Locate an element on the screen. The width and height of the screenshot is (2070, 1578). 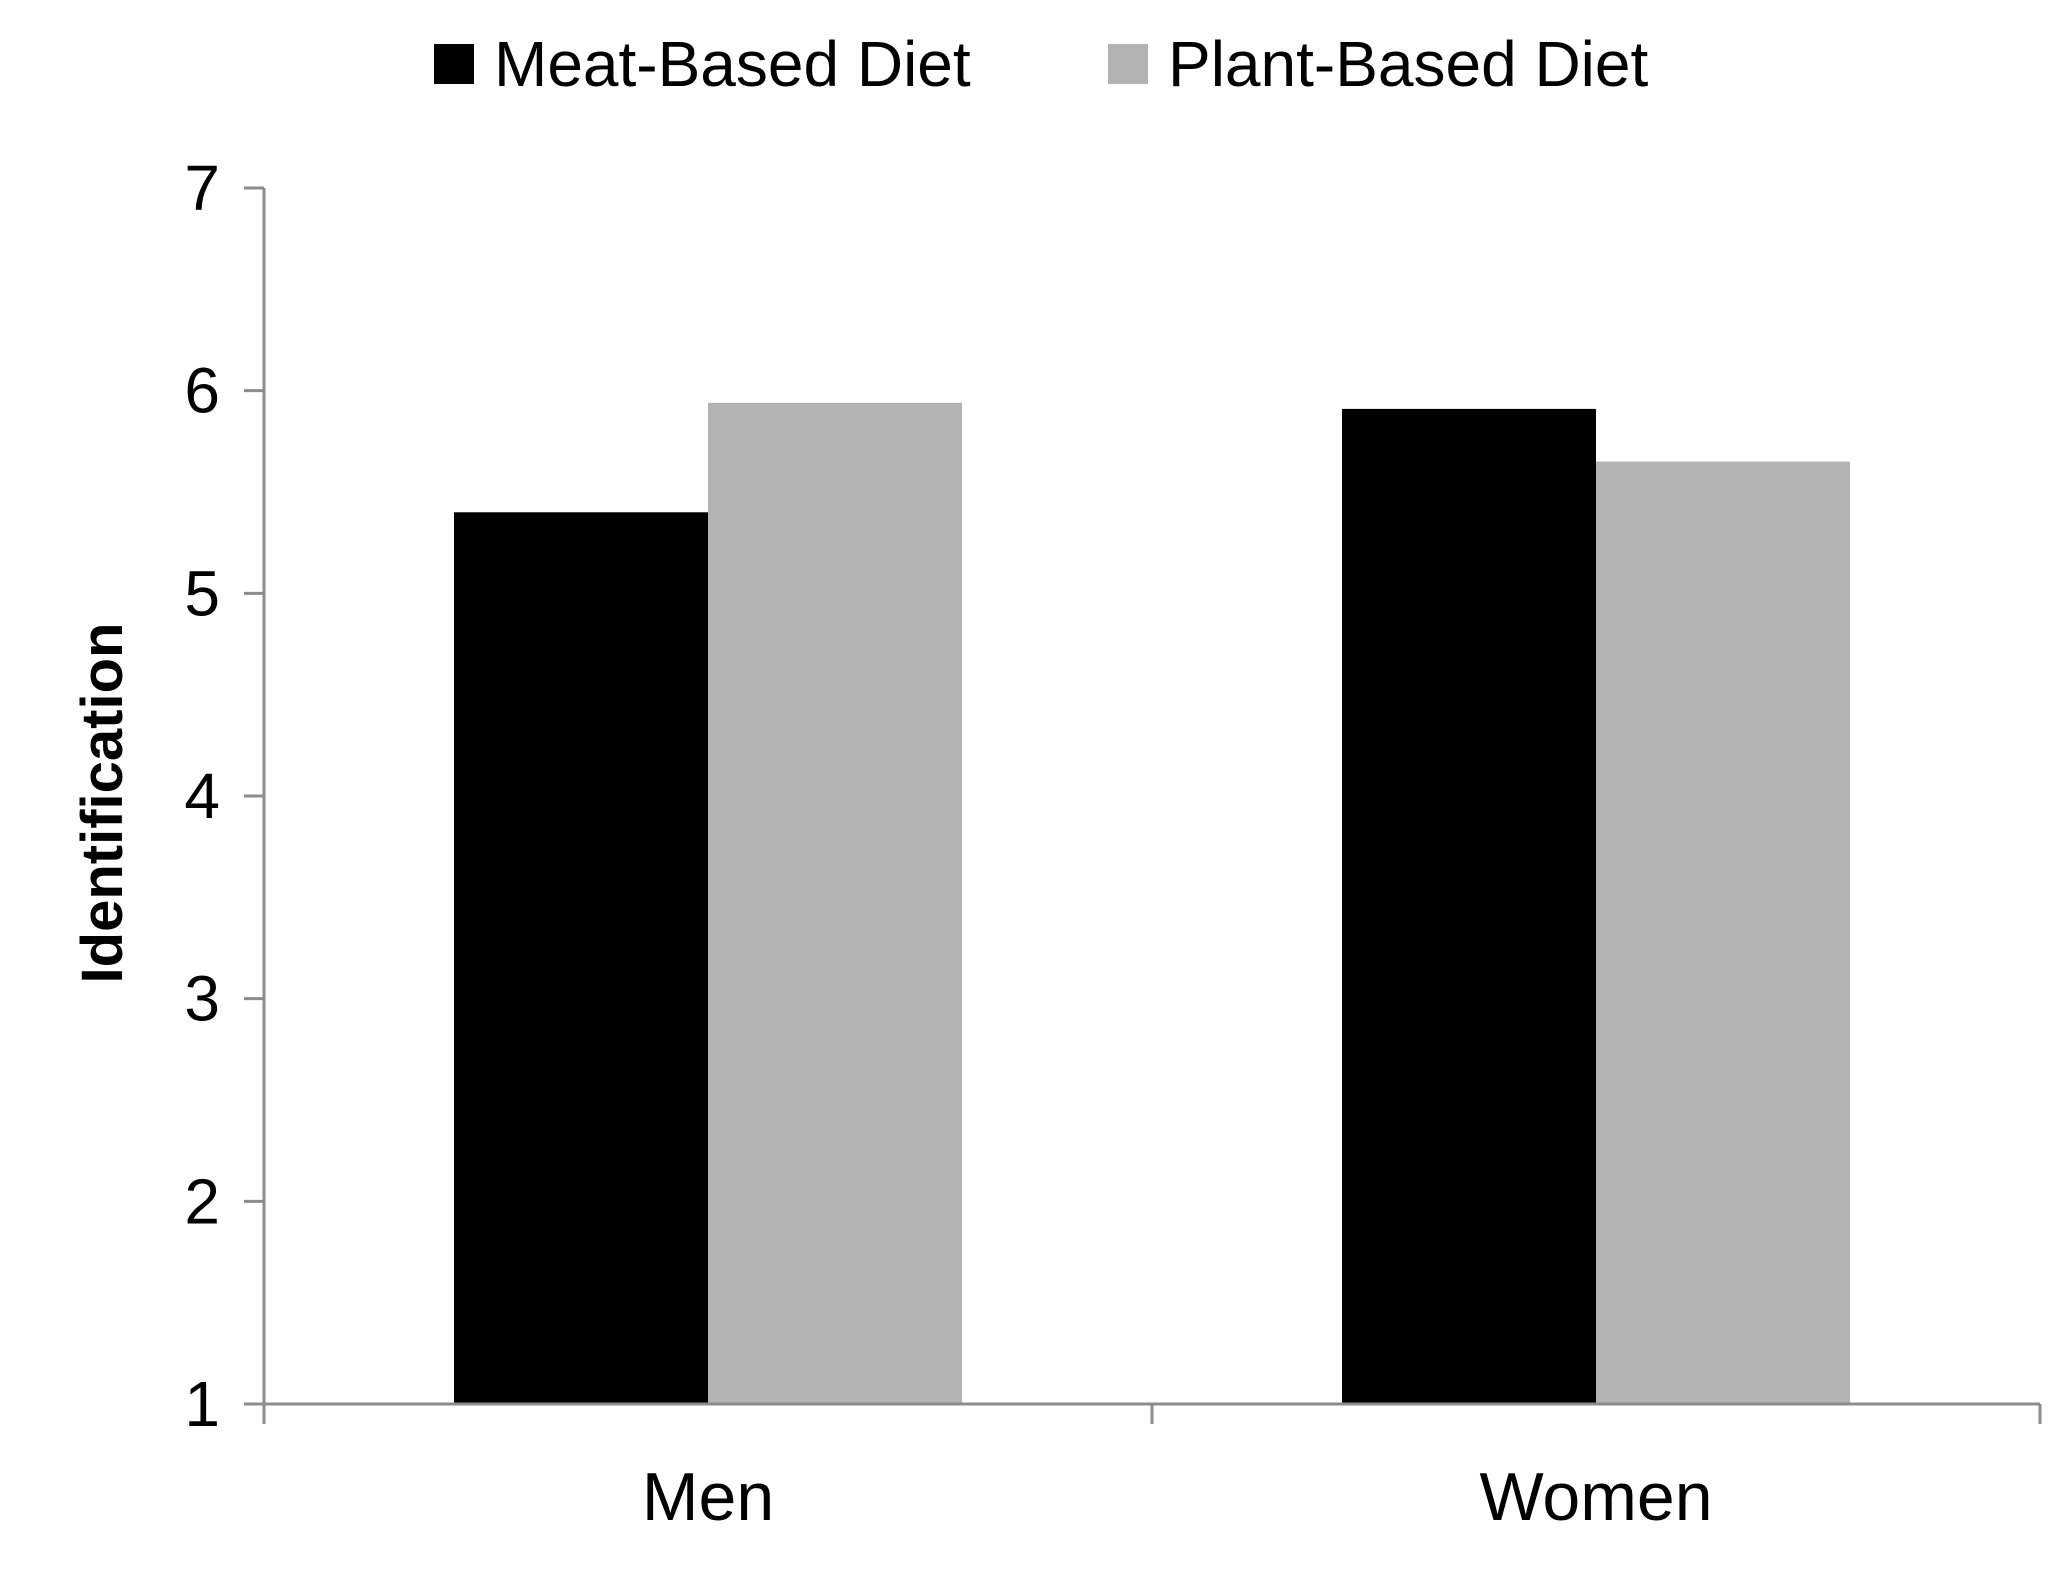
y-axis-title-group: Identification is located at coordinates (102, 803).